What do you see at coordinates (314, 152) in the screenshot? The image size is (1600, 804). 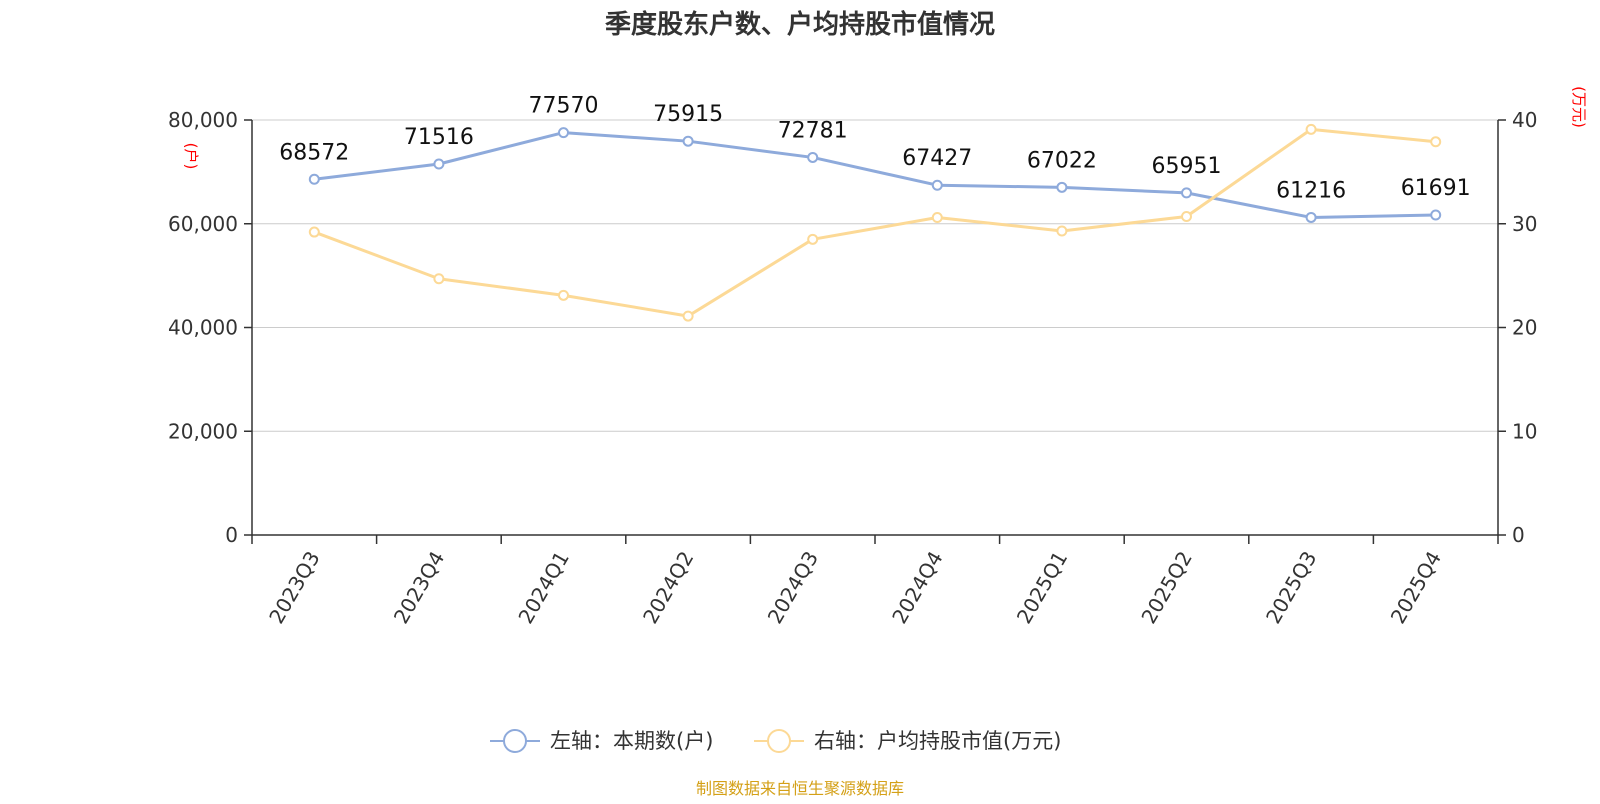 I see `shareholders-data-label: 68572` at bounding box center [314, 152].